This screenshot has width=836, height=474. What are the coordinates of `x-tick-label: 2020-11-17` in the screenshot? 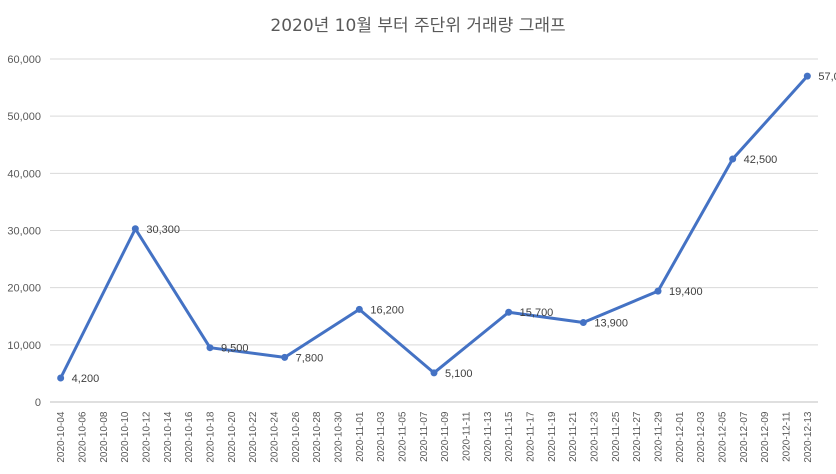 It's located at (531, 436).